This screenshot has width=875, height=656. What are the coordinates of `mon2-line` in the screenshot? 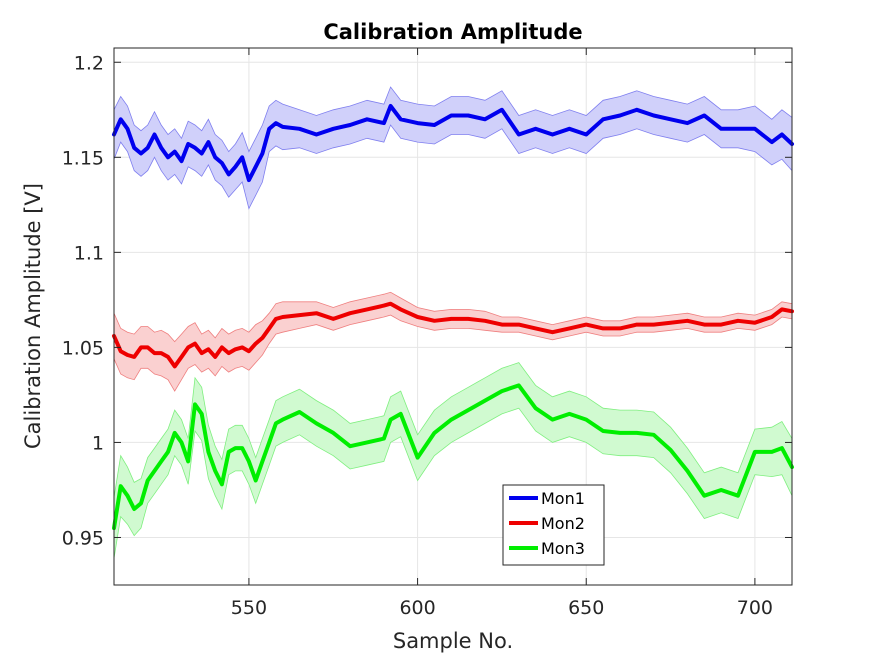 It's located at (453, 335).